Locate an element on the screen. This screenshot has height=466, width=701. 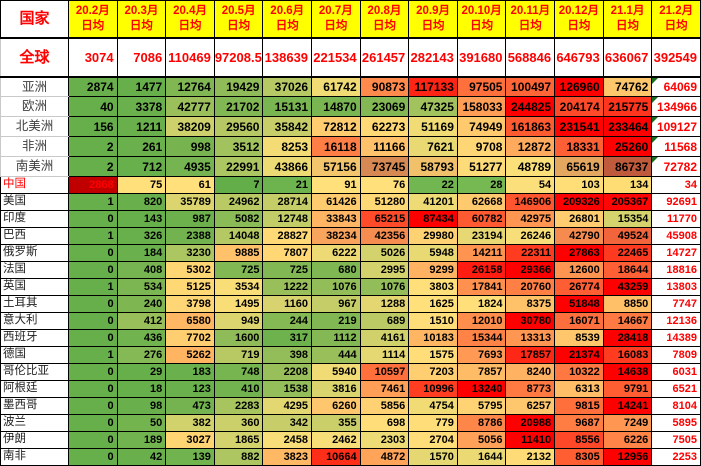
value-cell: 436 is located at coordinates (141, 338).